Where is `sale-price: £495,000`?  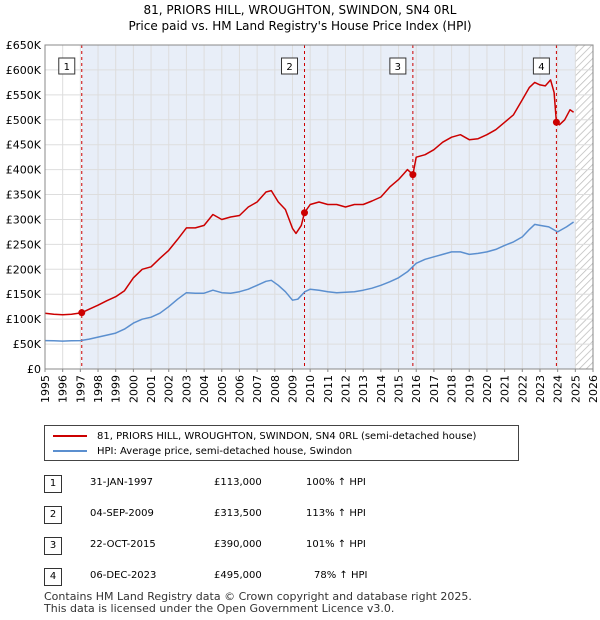 sale-price: £495,000 is located at coordinates (238, 575).